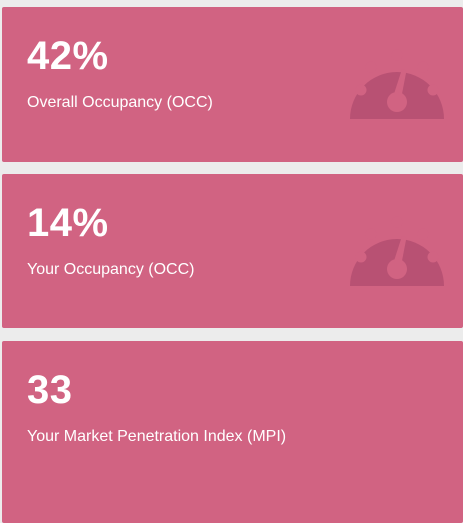  I want to click on stat-label: Overall Occupancy (OCC), so click(120, 102).